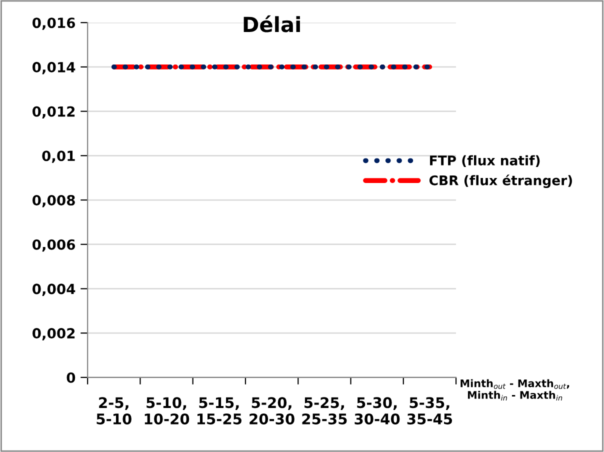 The width and height of the screenshot is (604, 452). Describe the element at coordinates (53, 112) in the screenshot. I see `y-tick-label: 0,012` at that location.